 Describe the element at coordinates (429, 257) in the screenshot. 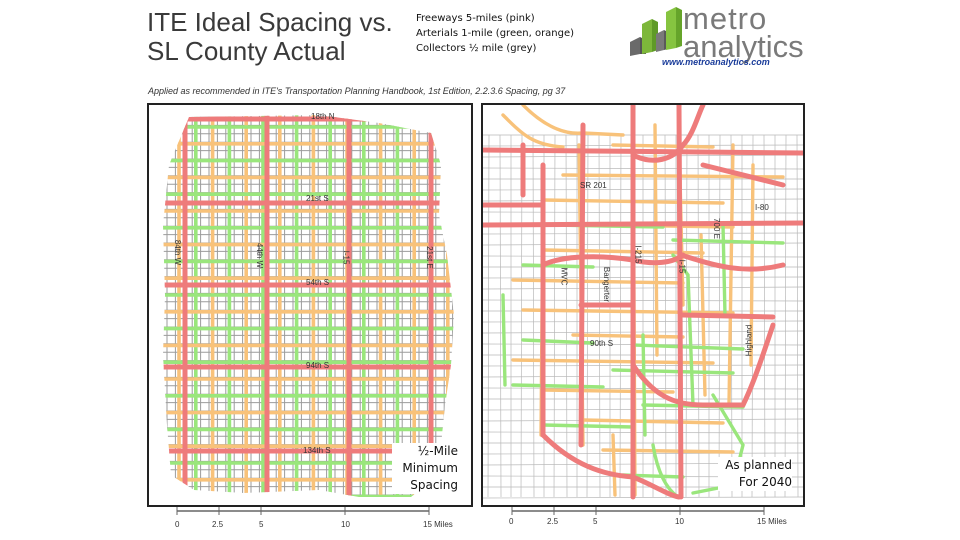

I see `label-21st-e: 21st E` at that location.